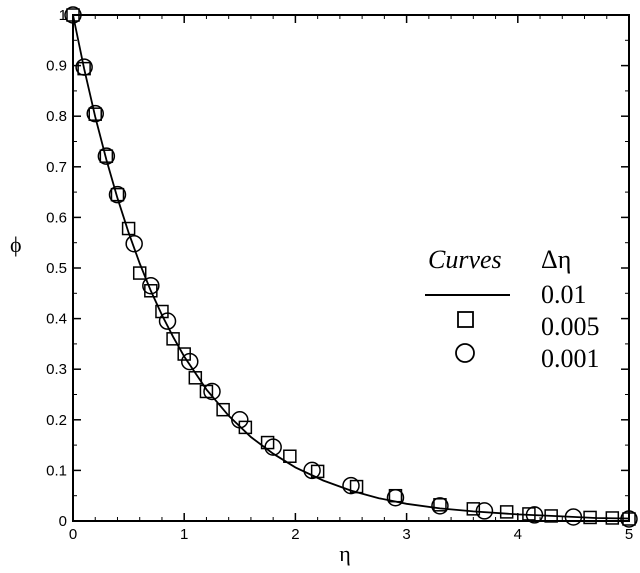  I want to click on y-tick-label: 0, so click(63, 521).